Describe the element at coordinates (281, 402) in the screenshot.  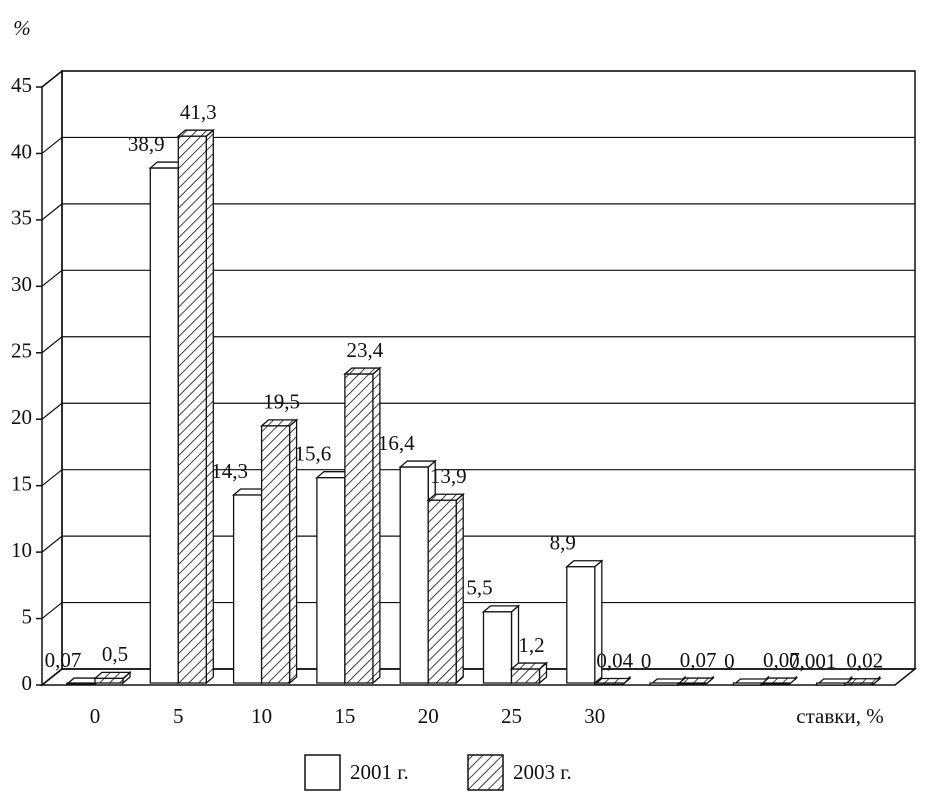
I see `value-label: 19,5` at that location.